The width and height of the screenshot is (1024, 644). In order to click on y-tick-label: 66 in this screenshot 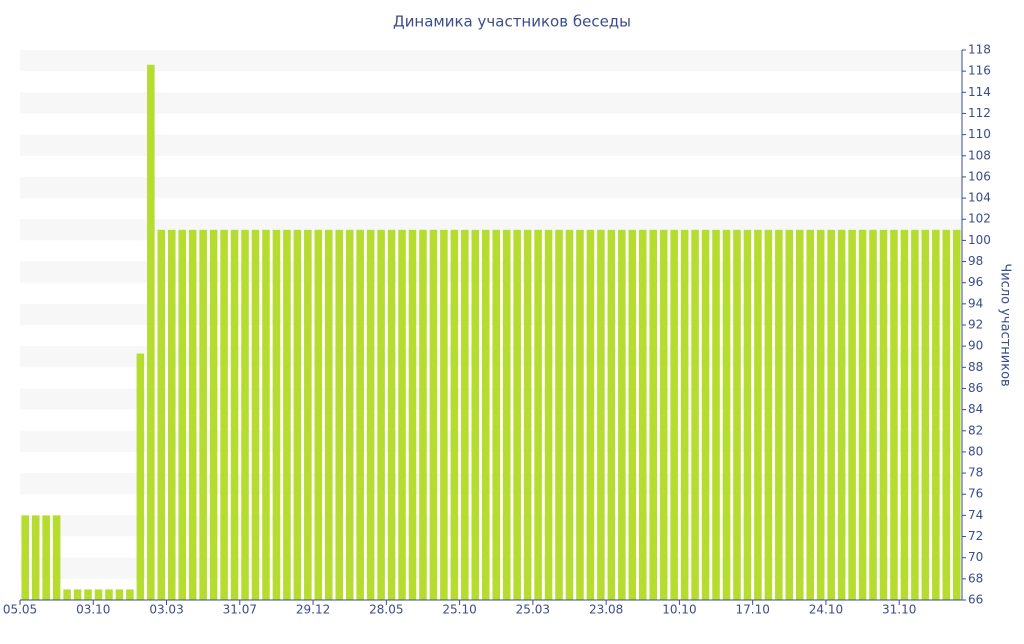, I will do `click(975, 600)`.